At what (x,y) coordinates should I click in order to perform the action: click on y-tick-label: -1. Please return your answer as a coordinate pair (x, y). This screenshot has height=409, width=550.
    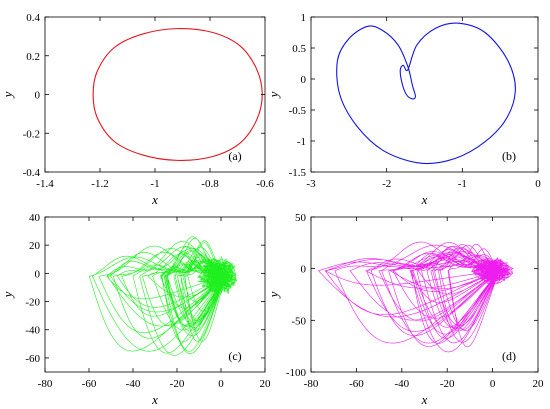
    Looking at the image, I should click on (301, 142).